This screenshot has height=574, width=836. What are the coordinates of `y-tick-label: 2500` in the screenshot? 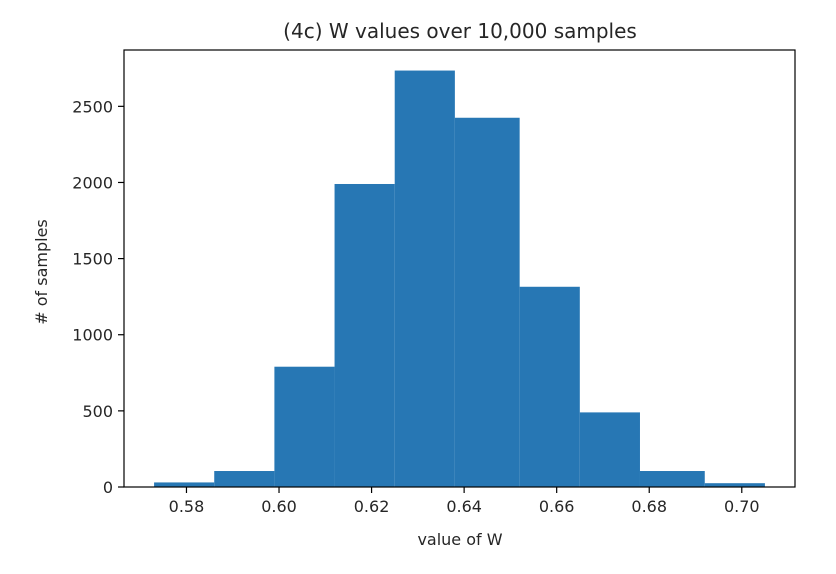 It's located at (92, 106).